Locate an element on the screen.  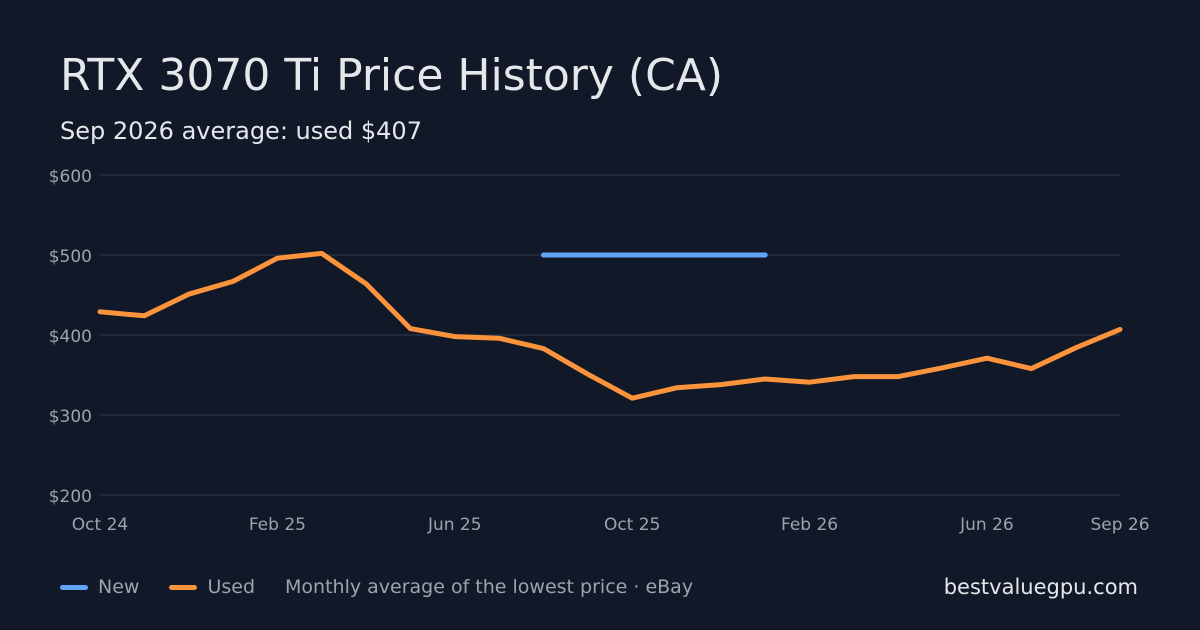
x-tick-label: Oct 25 is located at coordinates (632, 525).